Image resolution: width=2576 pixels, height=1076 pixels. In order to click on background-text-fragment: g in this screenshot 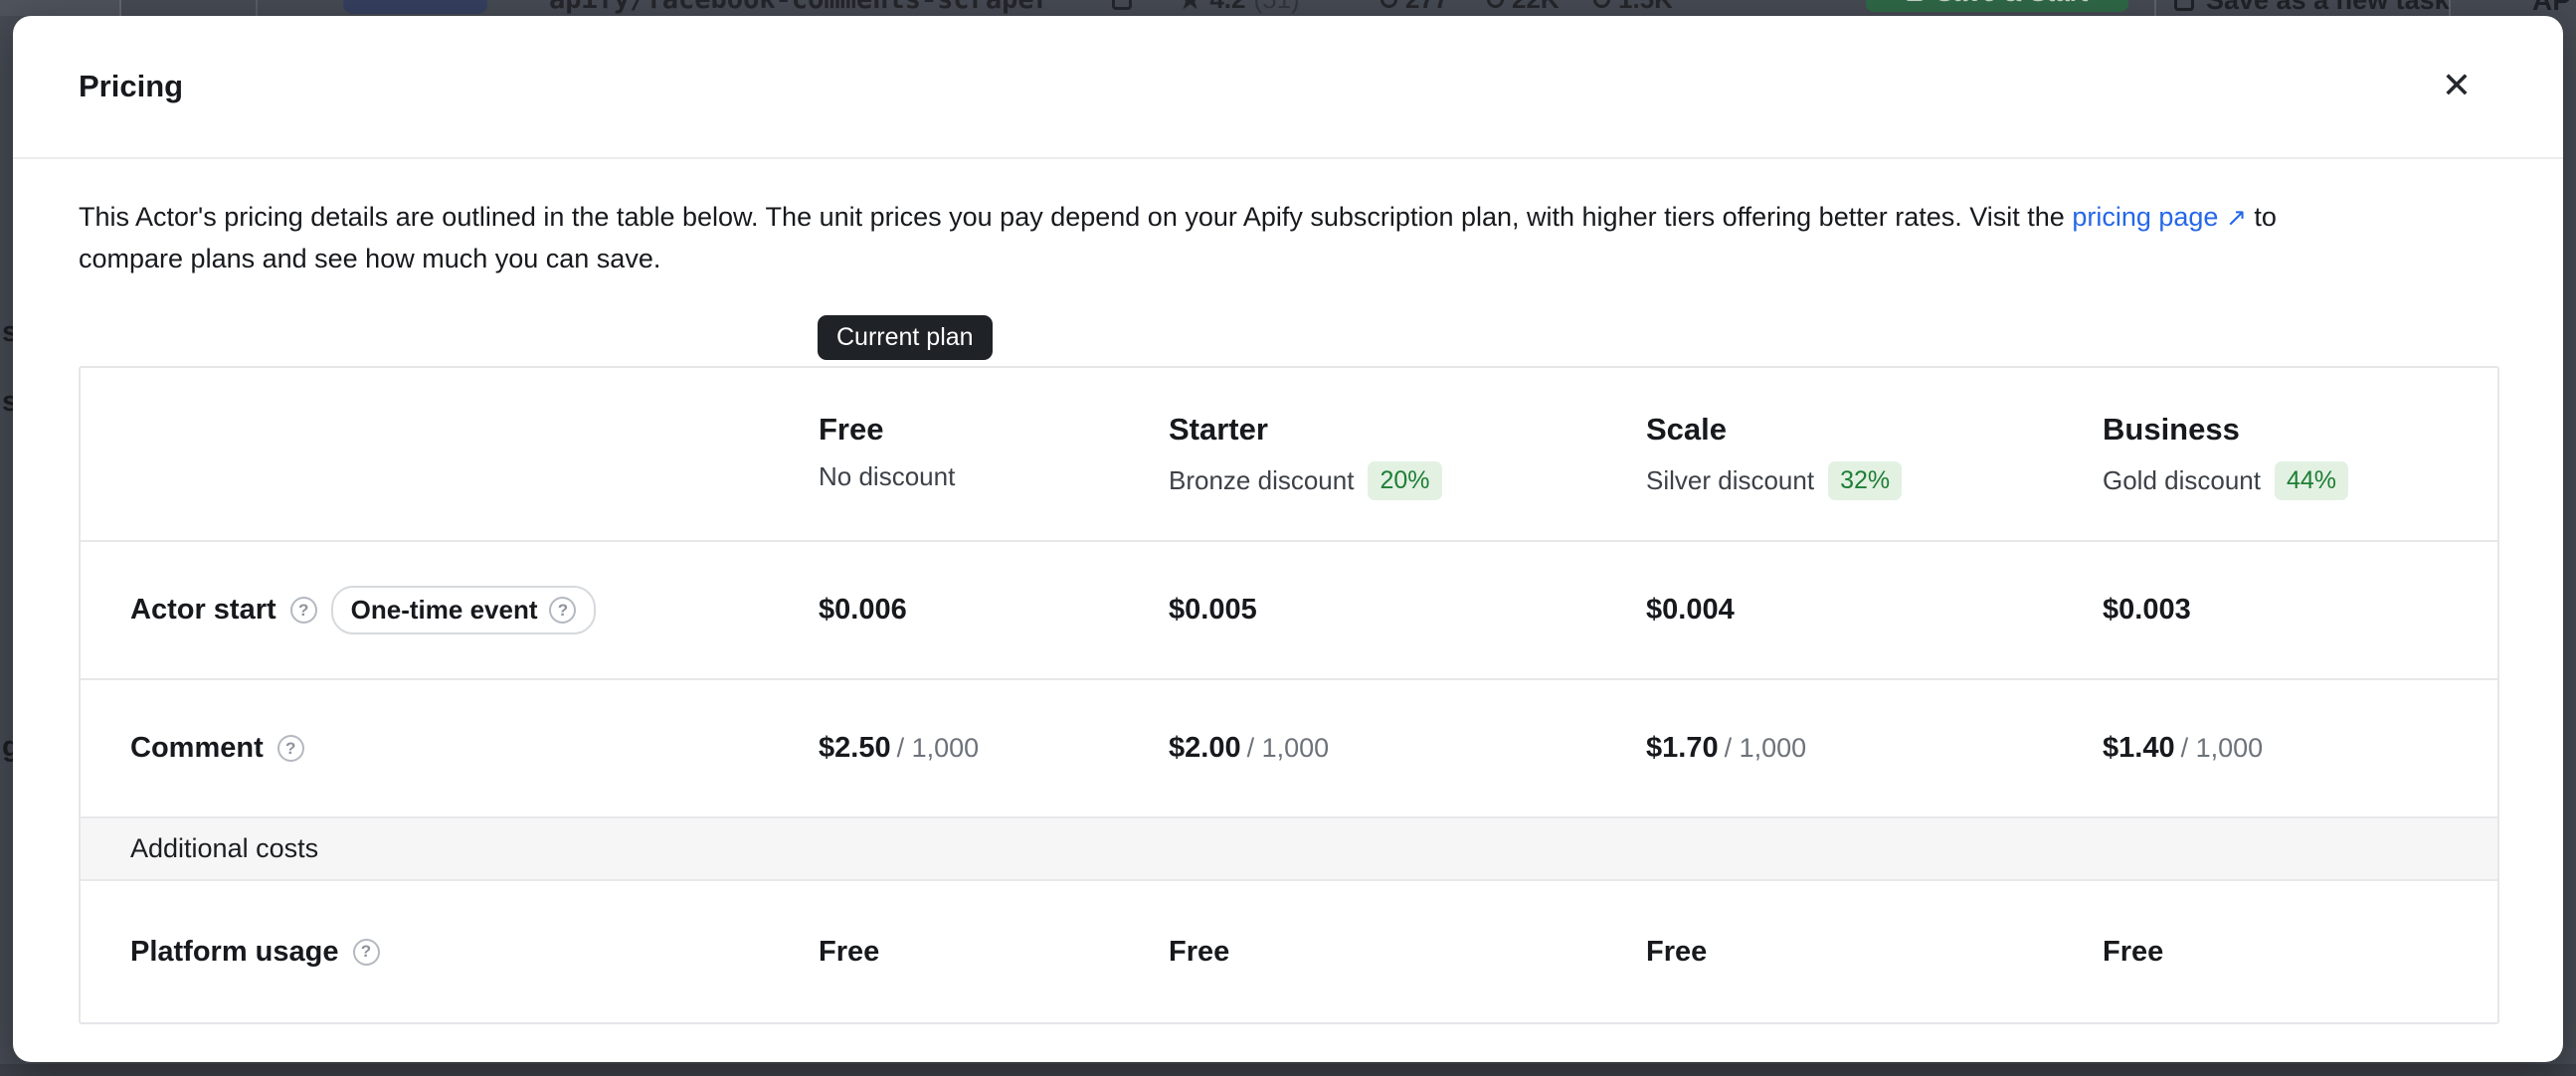, I will do `click(7, 747)`.